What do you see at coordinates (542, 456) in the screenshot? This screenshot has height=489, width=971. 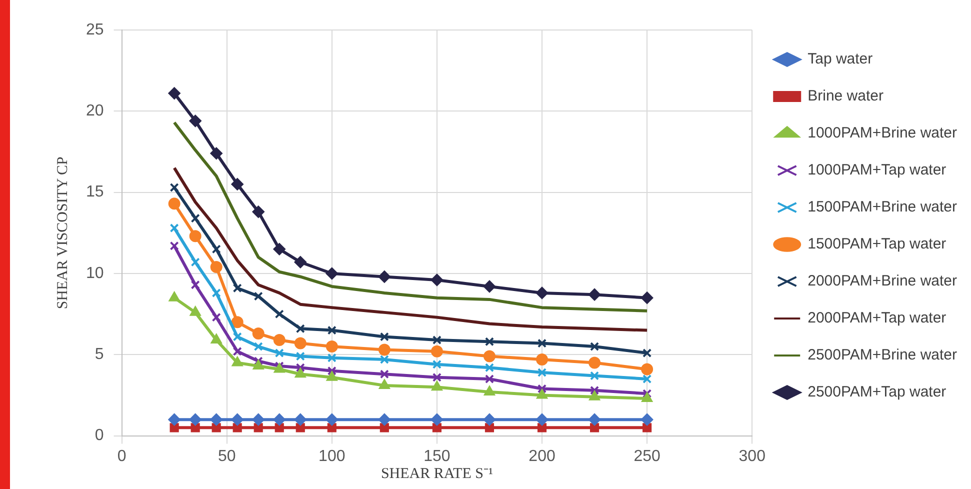 I see `x-tick-label: 200` at bounding box center [542, 456].